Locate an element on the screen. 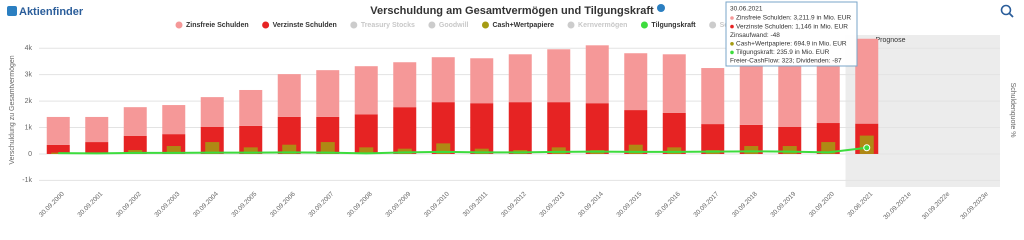 This screenshot has width=1024, height=240. legend-item: Treasury Stocks is located at coordinates (382, 25).